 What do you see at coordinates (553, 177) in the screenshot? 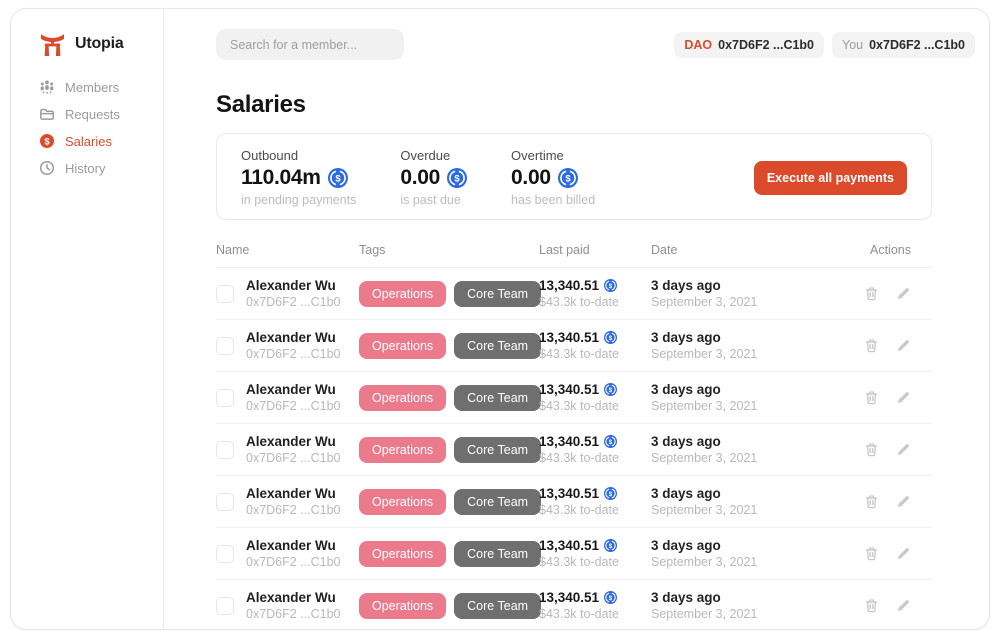
I see `summary-stat: Overtime 0.00 $ has been billed` at bounding box center [553, 177].